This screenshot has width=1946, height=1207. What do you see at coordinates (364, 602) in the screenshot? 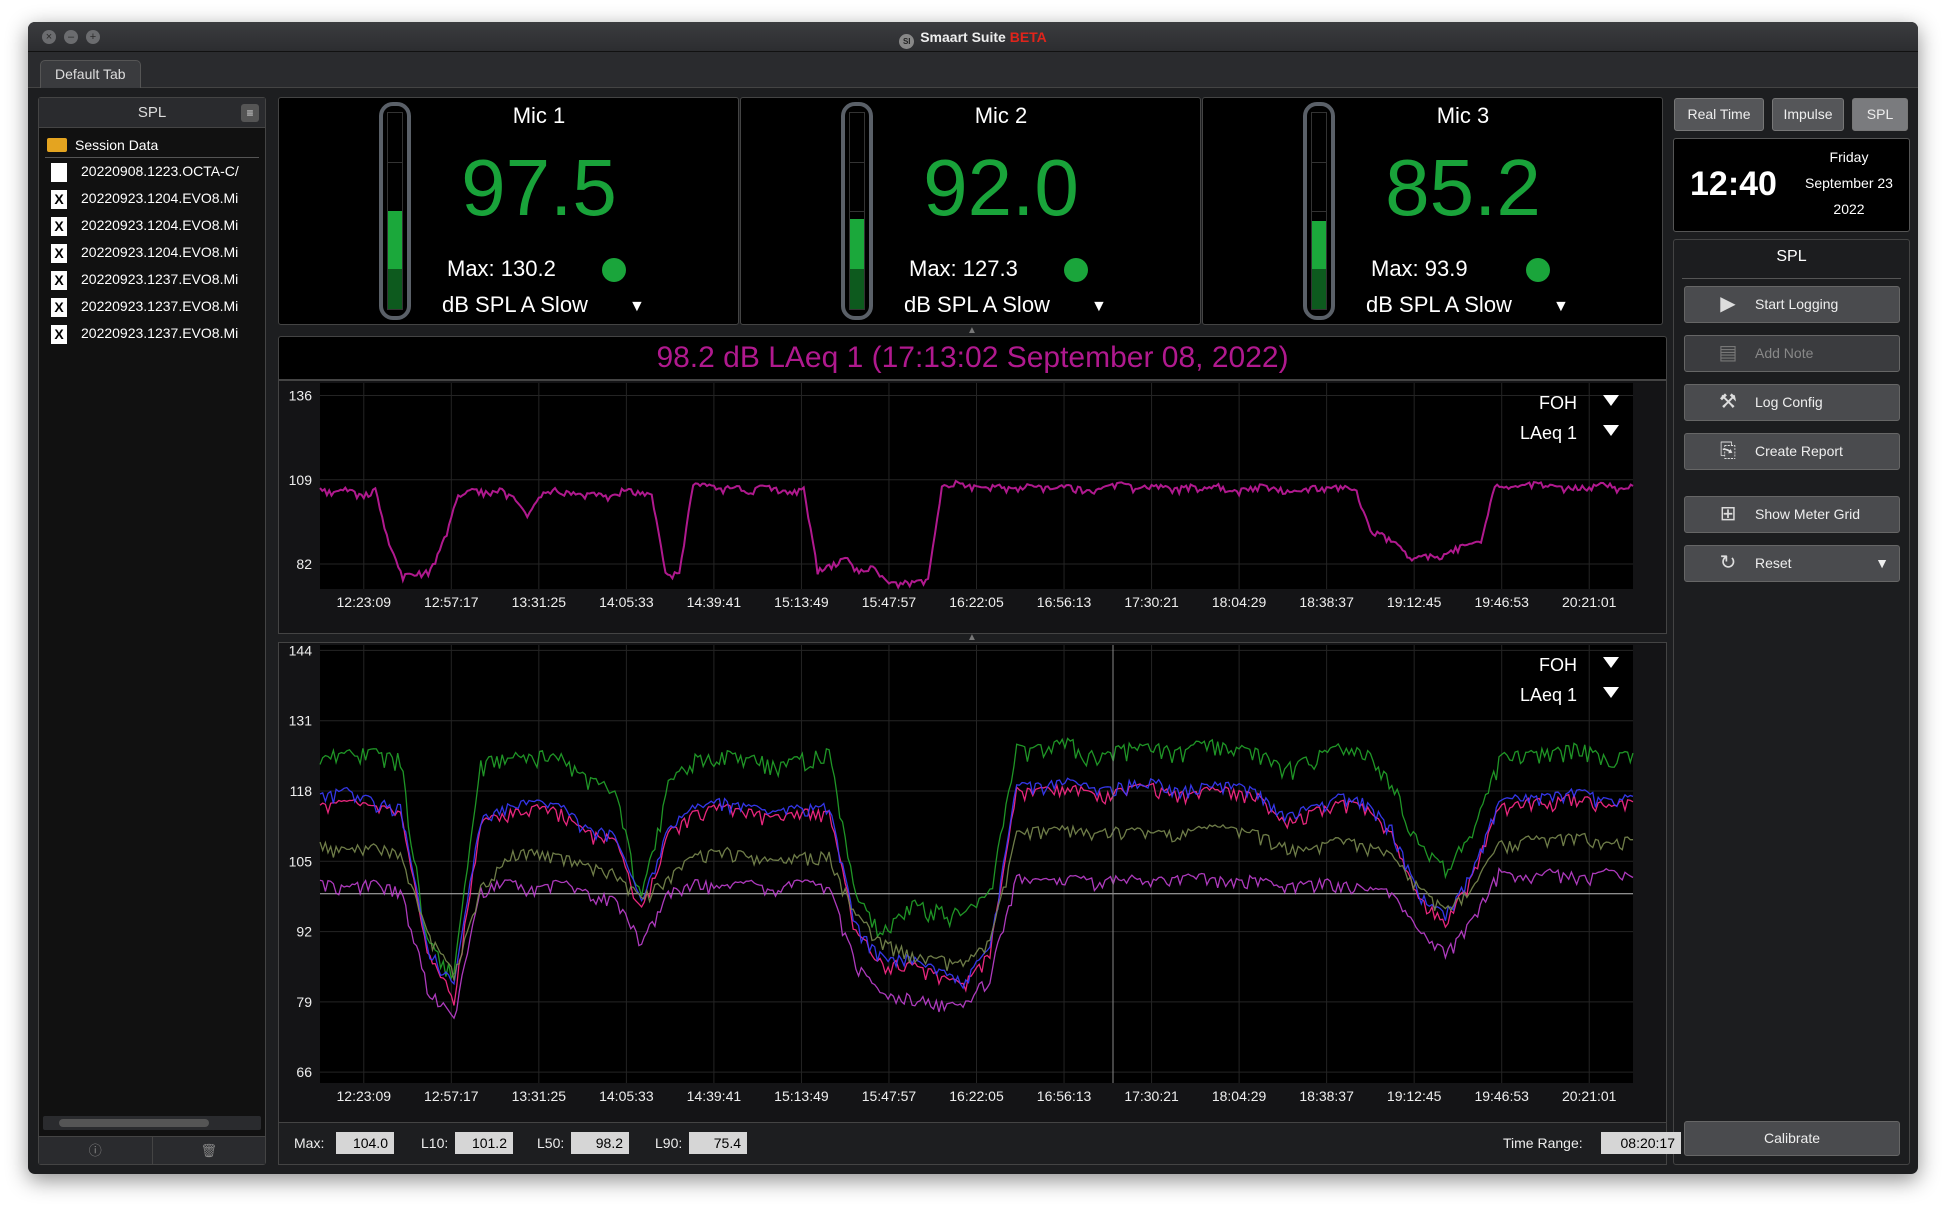
I see `x-tick-label: 12:23:09` at bounding box center [364, 602].